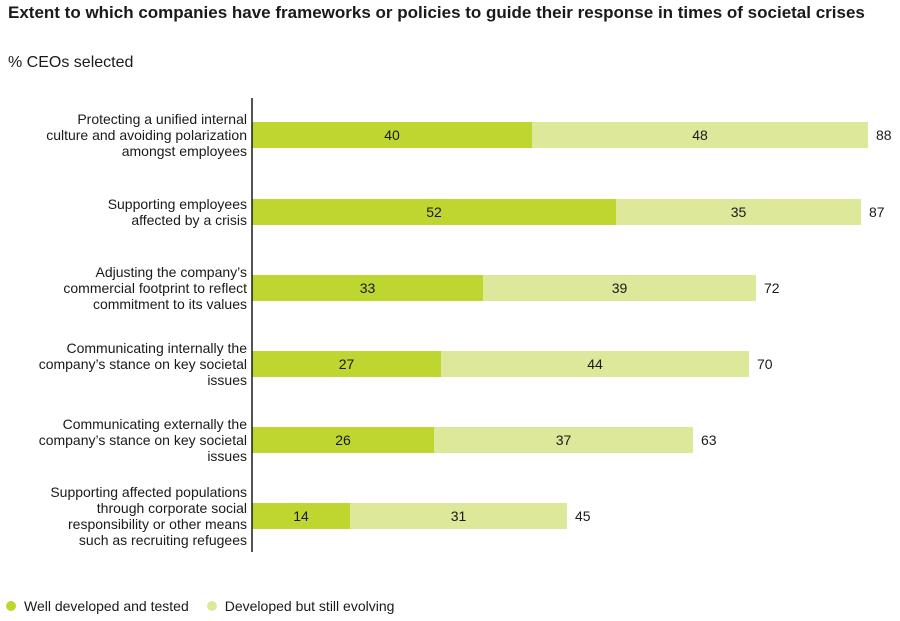 This screenshot has width=900, height=621. I want to click on legend-swatch-well, so click(11, 606).